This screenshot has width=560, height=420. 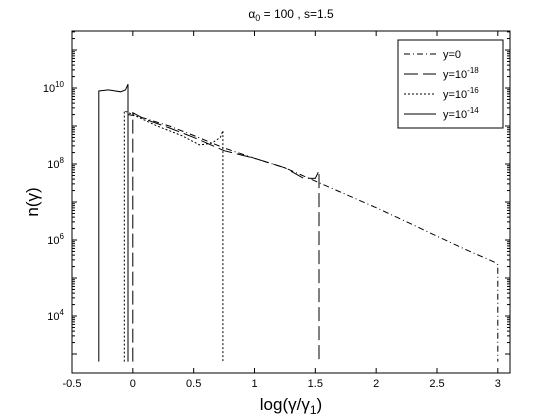 What do you see at coordinates (461, 73) in the screenshot?
I see `legend-label-1: y=10-18` at bounding box center [461, 73].